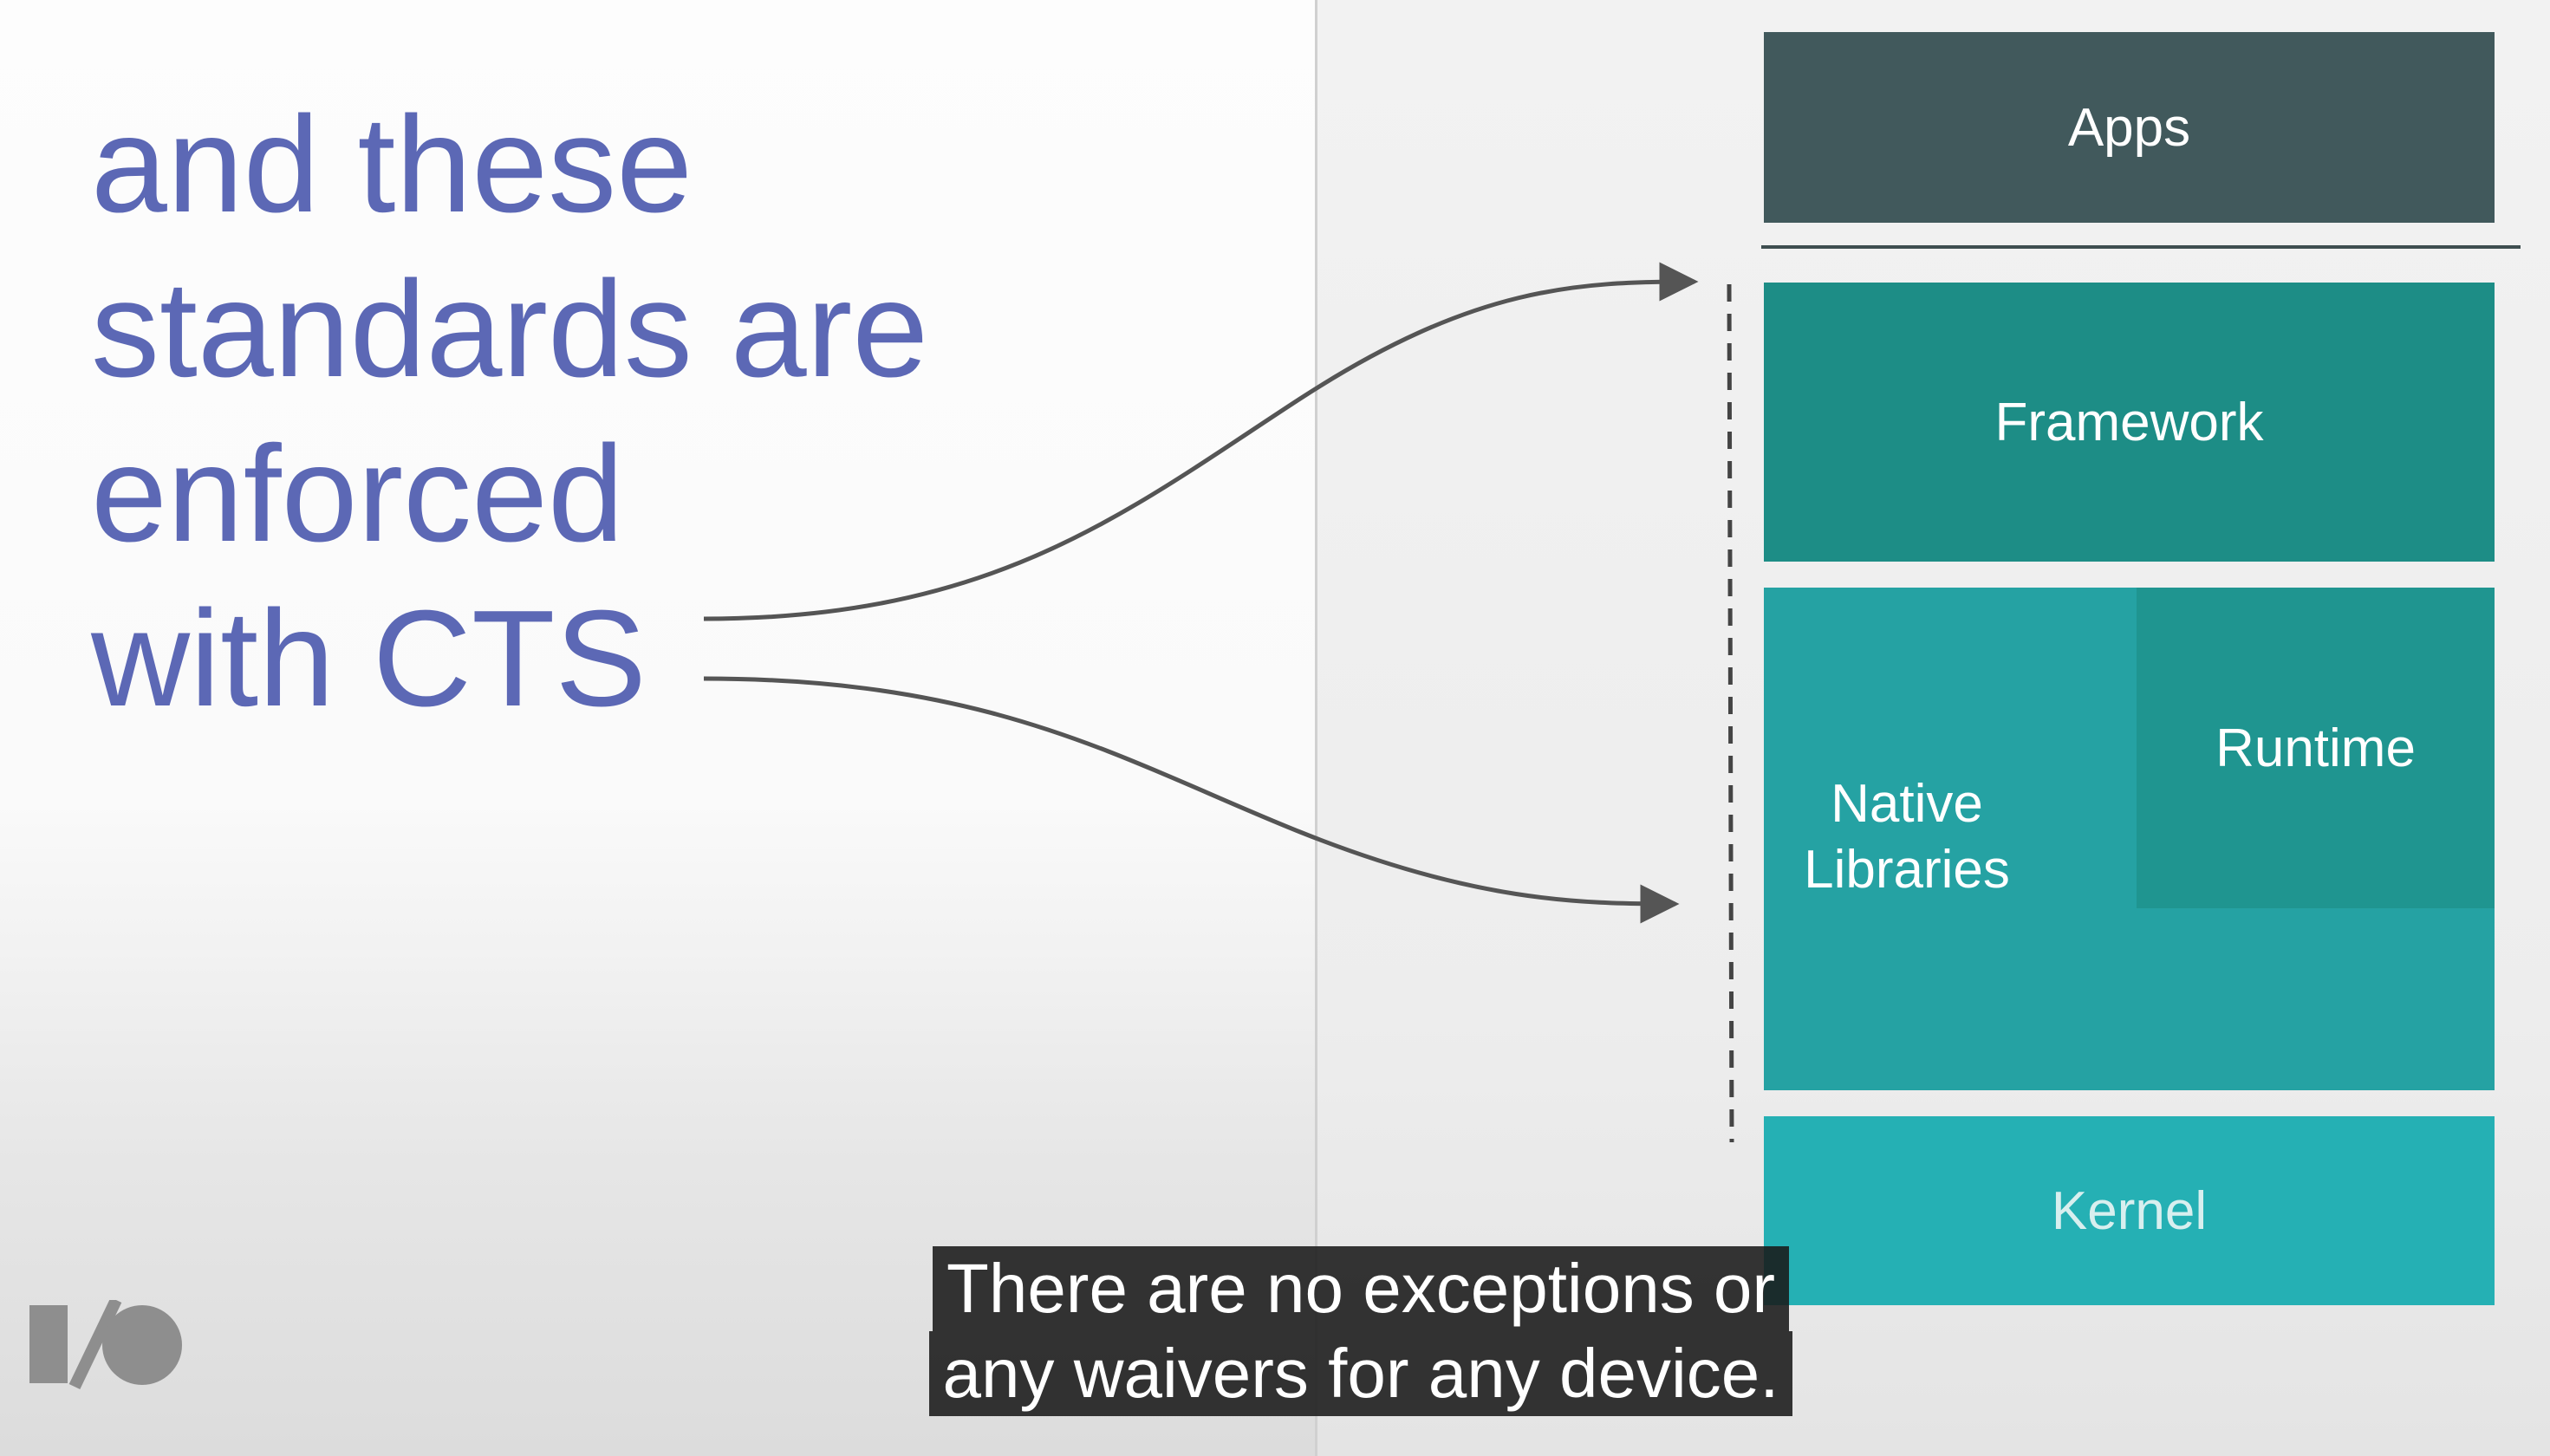  What do you see at coordinates (369, 658) in the screenshot?
I see `heading-line-4: with CTS` at bounding box center [369, 658].